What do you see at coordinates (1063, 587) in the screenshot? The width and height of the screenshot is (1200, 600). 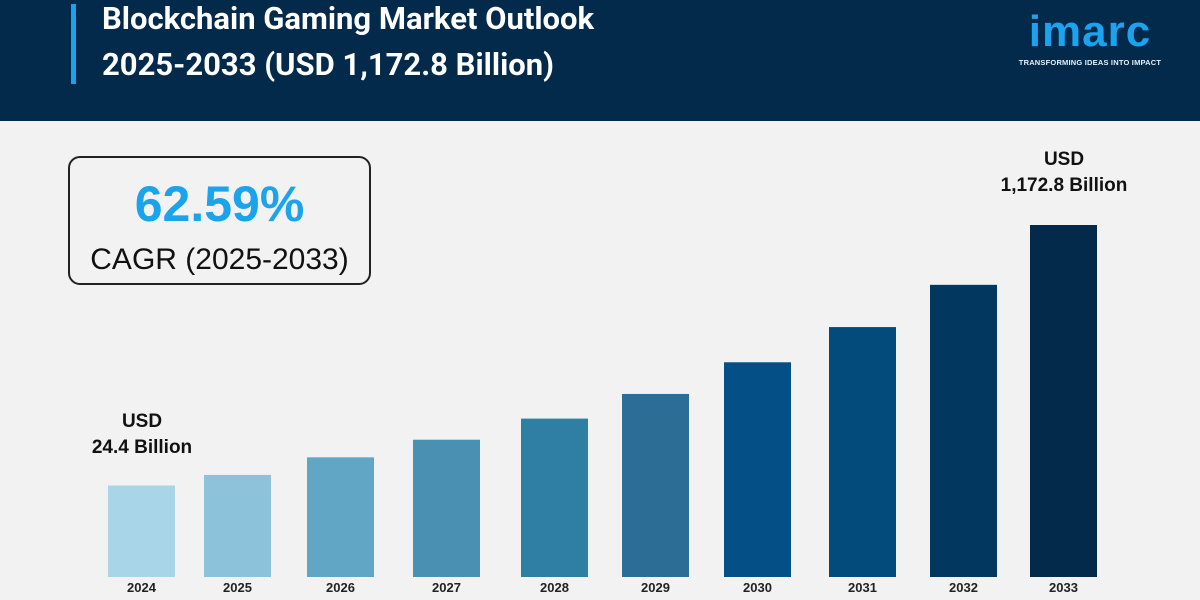 I see `x-tick-label-2033: 2033` at bounding box center [1063, 587].